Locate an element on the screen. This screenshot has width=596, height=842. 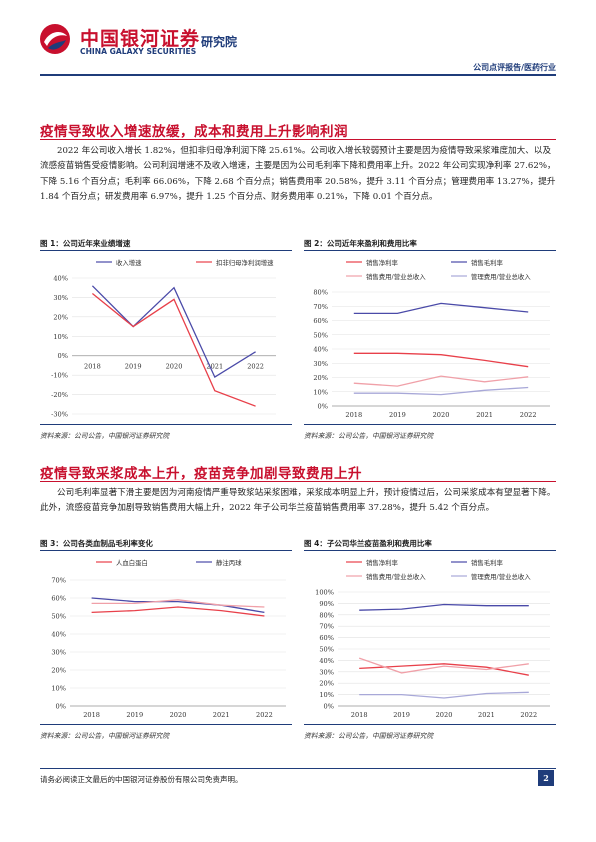
fig4-ytick-4: 60% is located at coordinates (326, 638).